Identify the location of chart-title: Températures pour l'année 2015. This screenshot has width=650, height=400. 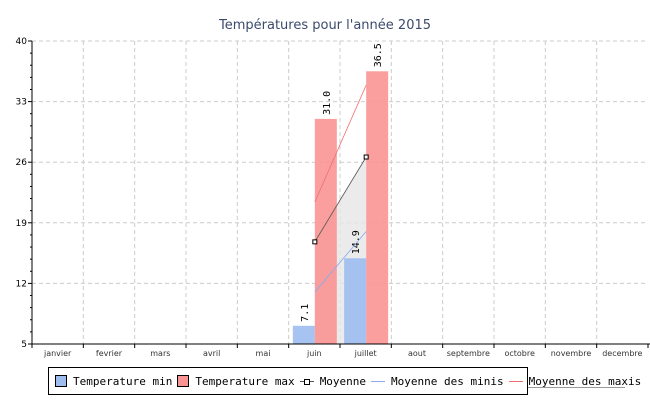
(324, 25).